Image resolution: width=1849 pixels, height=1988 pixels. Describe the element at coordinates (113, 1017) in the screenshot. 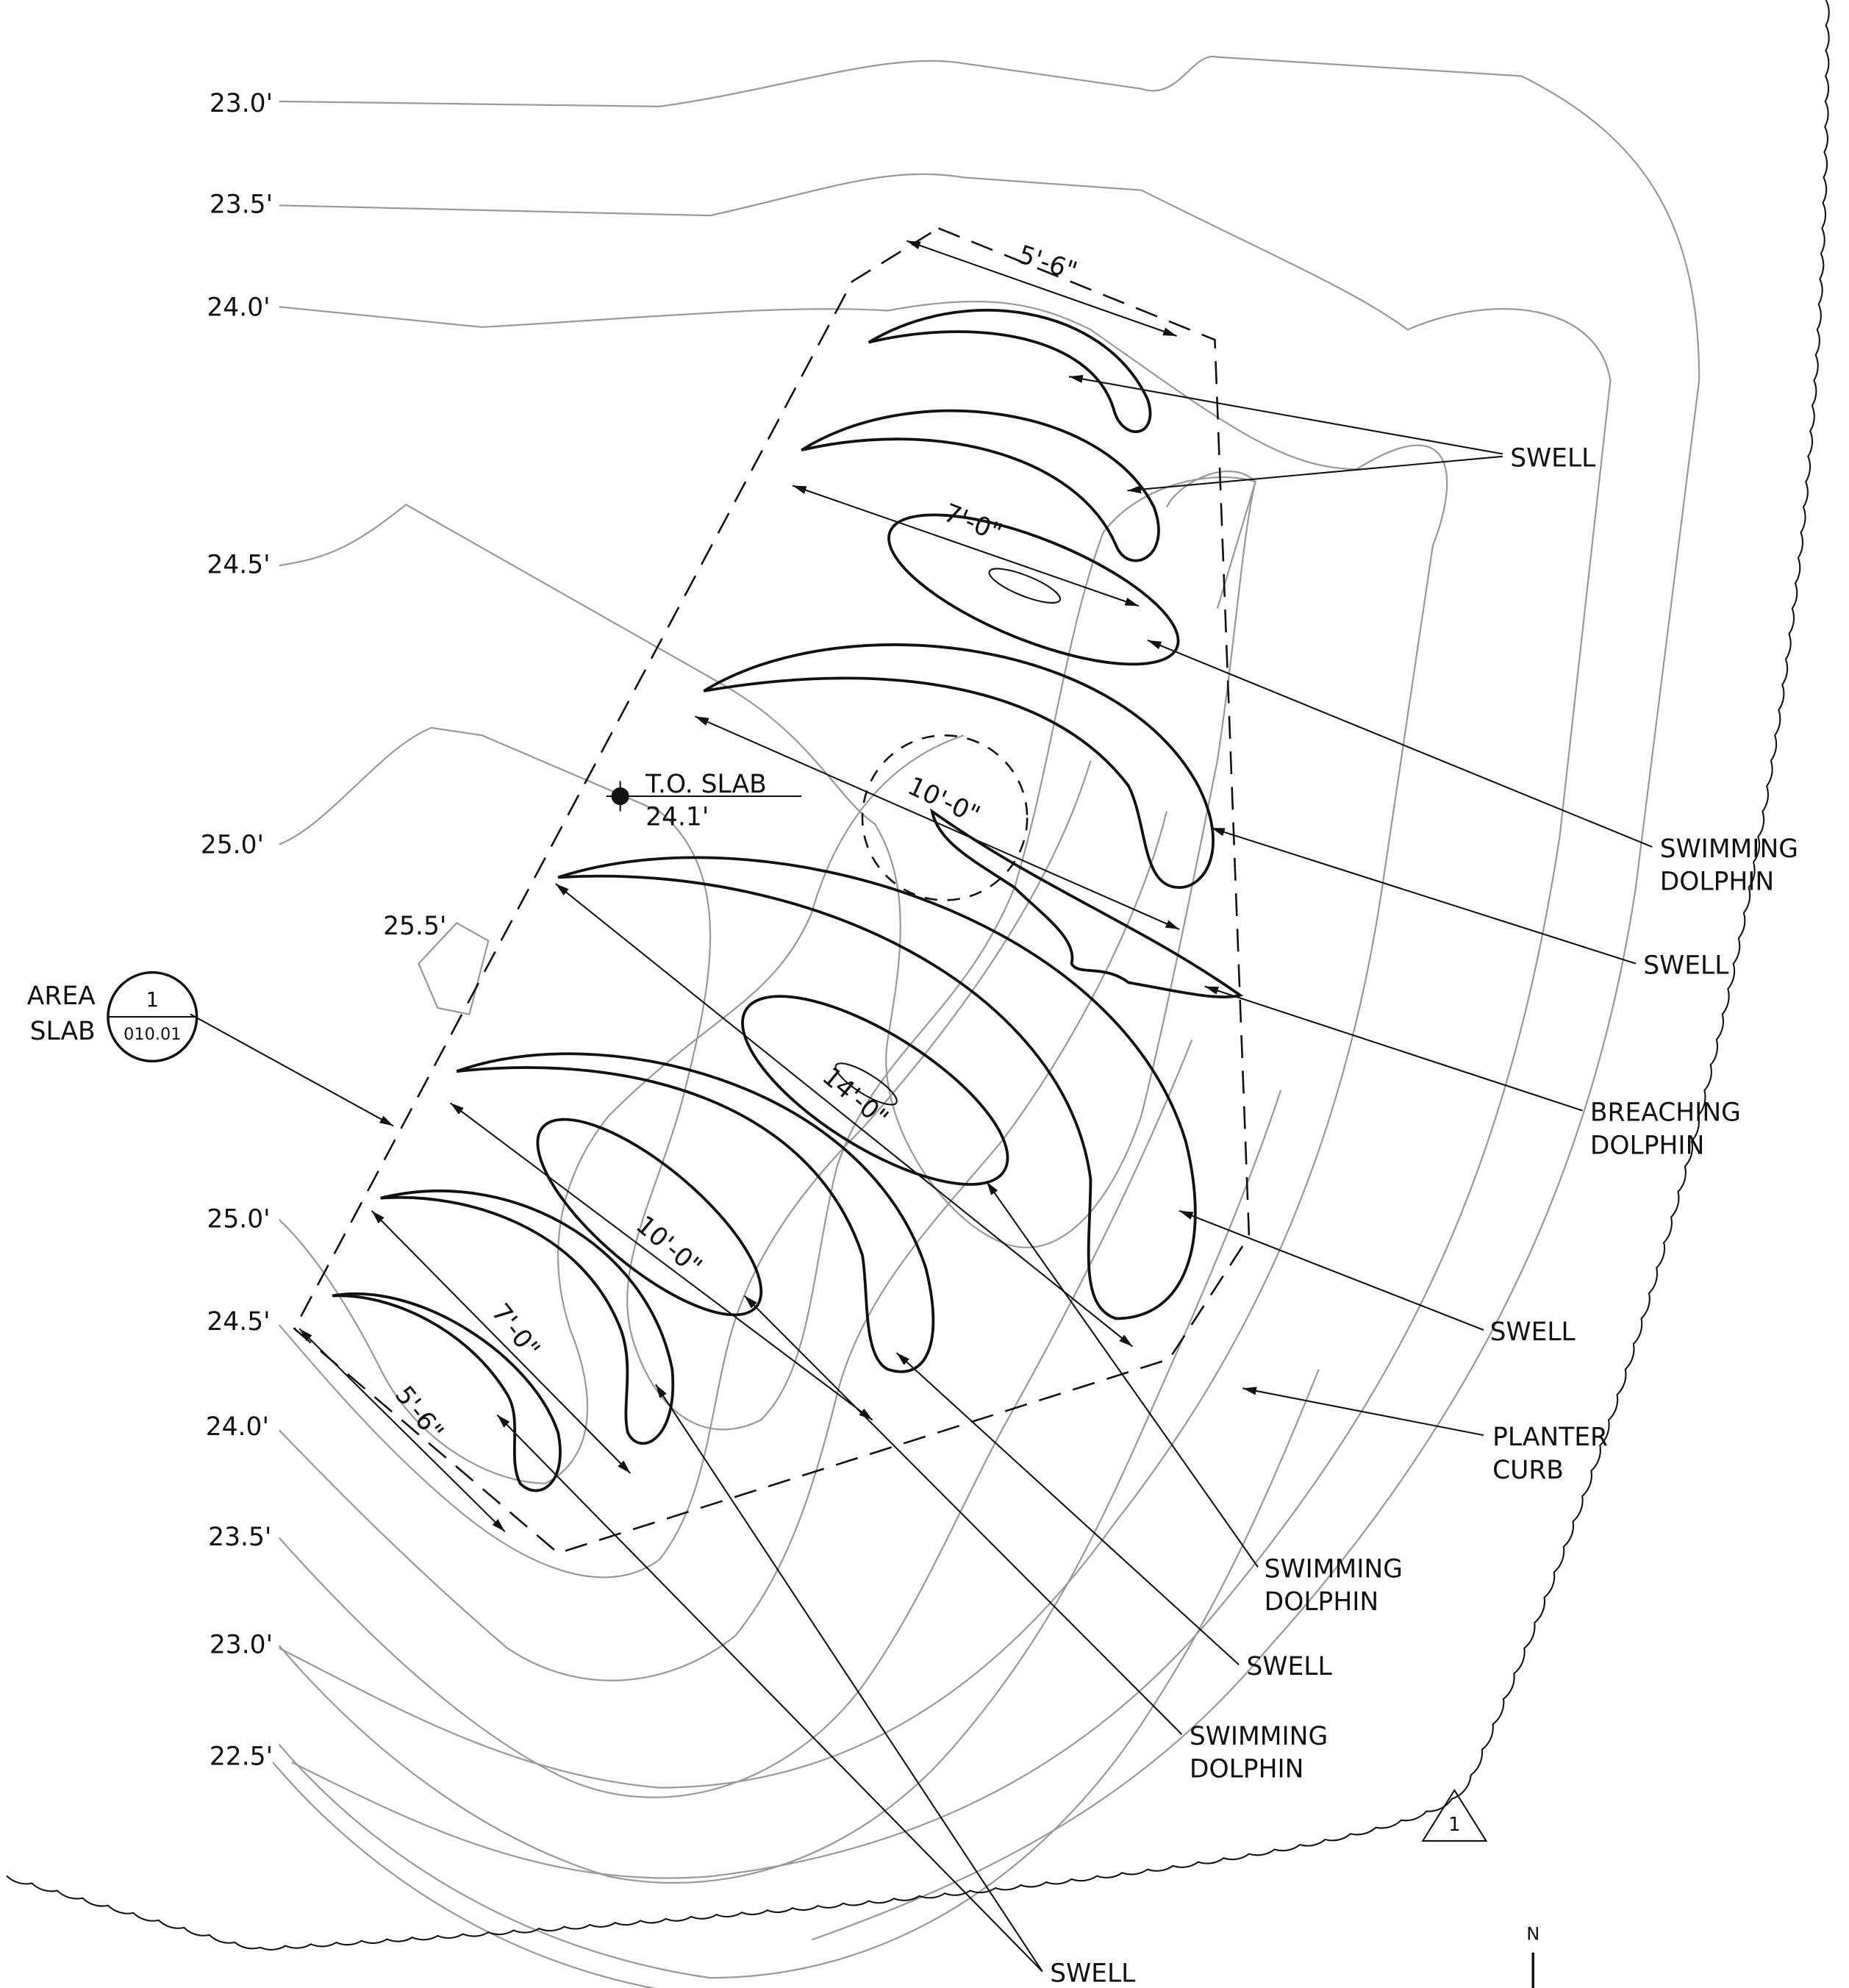

I see `detail-reference: AREA SLAB 1 010.01` at that location.